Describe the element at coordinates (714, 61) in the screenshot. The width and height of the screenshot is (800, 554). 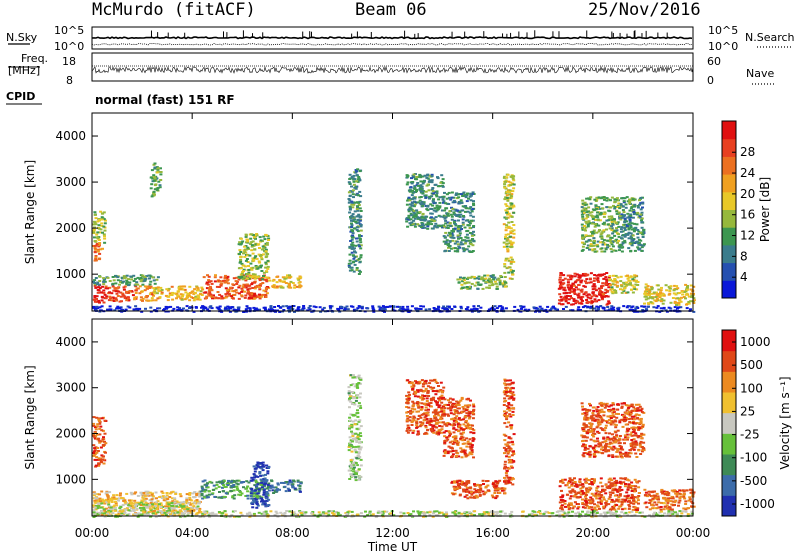
I see `nave-tick-high: 60` at that location.